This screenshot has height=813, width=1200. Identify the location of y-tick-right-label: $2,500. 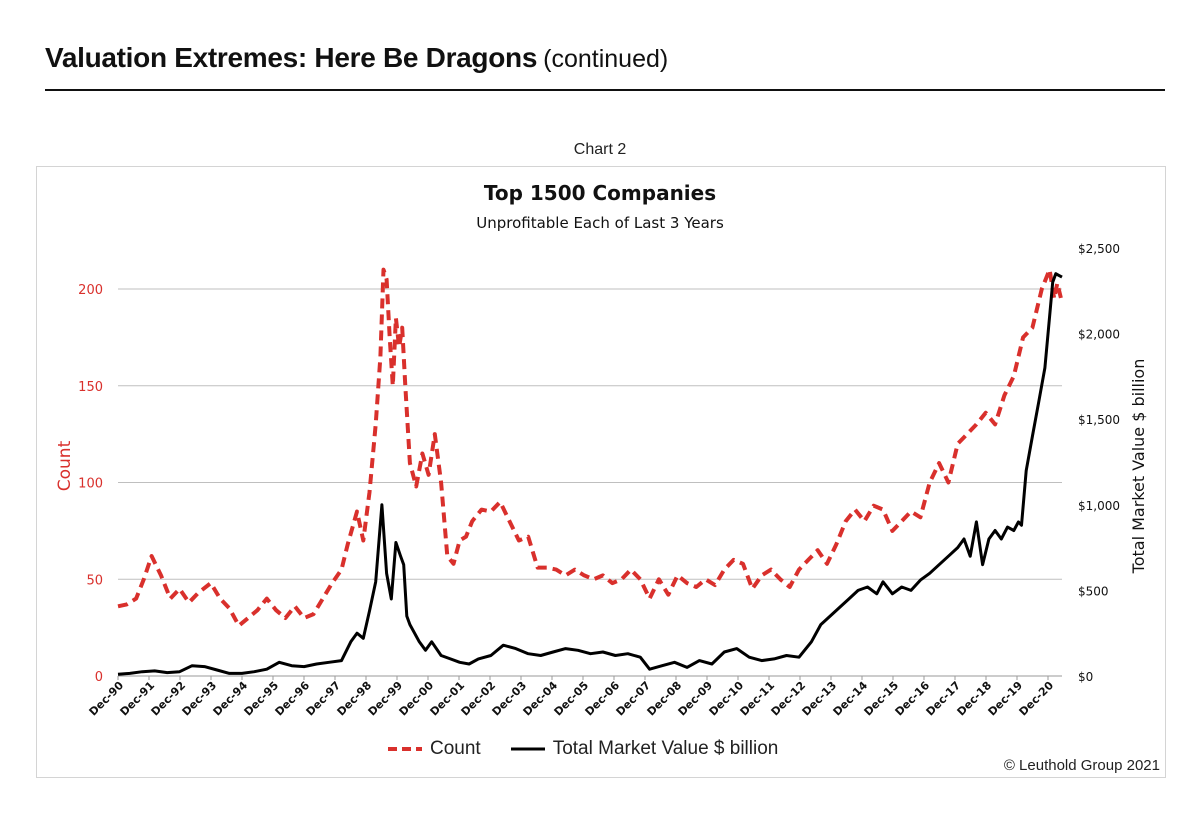
(1099, 249).